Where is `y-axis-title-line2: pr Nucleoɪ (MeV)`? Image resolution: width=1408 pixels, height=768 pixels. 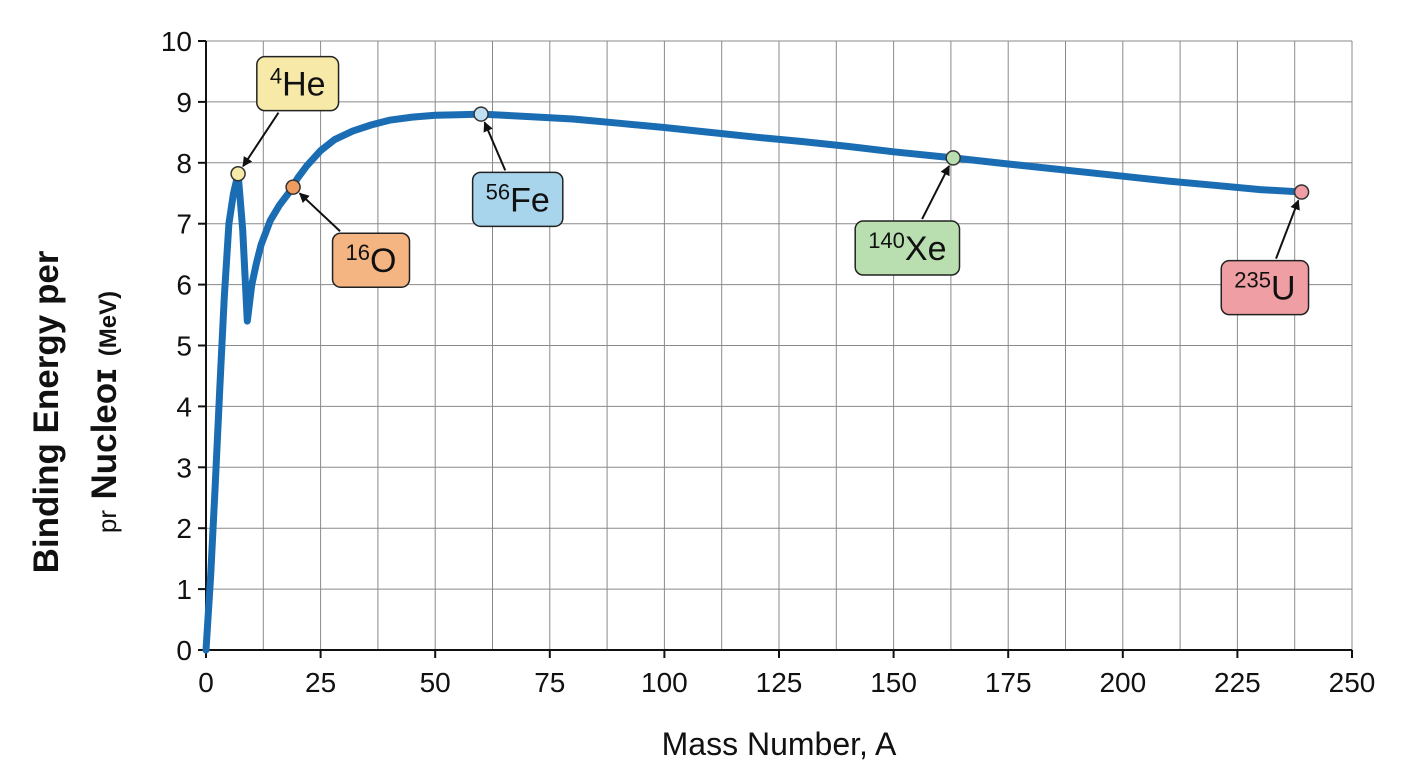 y-axis-title-line2: pr Nucleoɪ (MeV) is located at coordinates (104, 412).